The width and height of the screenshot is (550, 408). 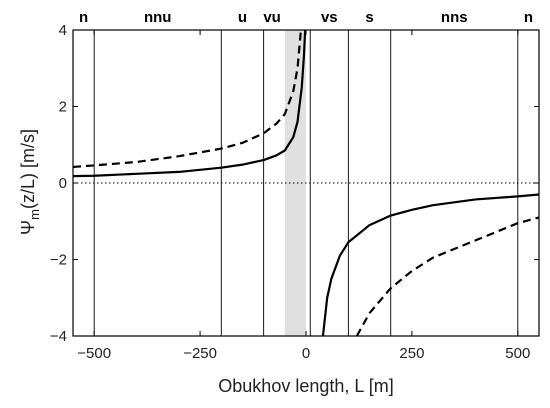 I want to click on y-tick-label-3: 2, so click(x=63, y=107).